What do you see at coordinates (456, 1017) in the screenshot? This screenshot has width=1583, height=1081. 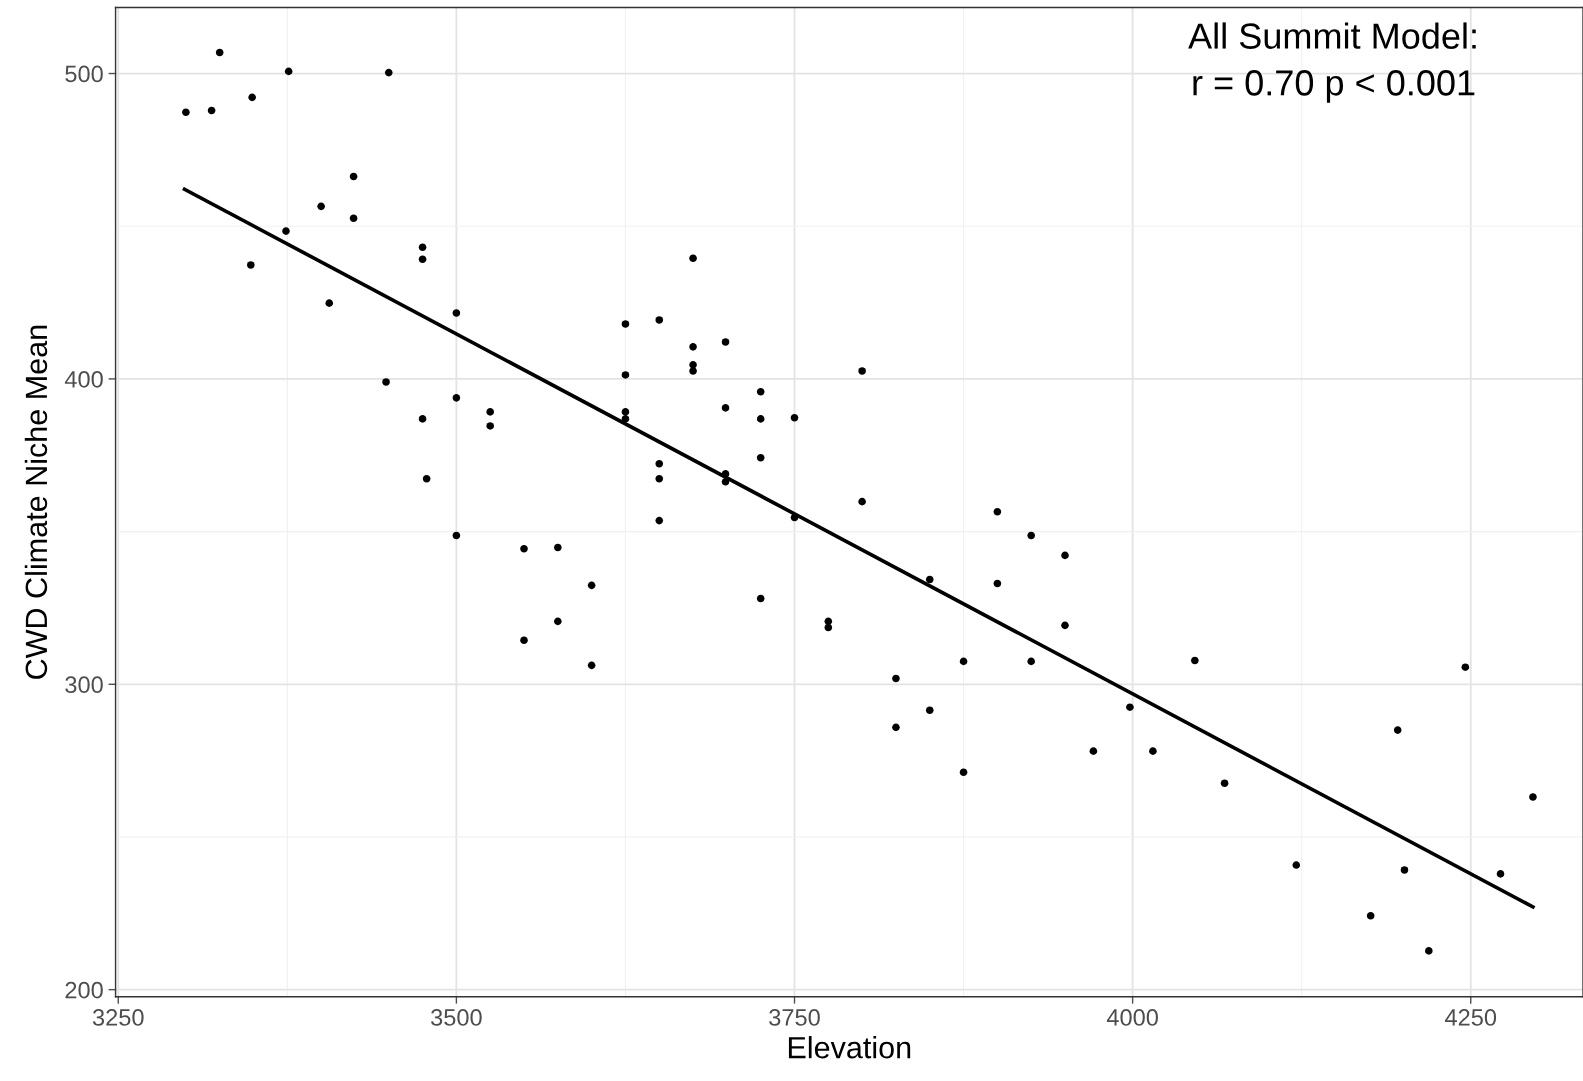 I see `x-tick-label: 3500` at bounding box center [456, 1017].